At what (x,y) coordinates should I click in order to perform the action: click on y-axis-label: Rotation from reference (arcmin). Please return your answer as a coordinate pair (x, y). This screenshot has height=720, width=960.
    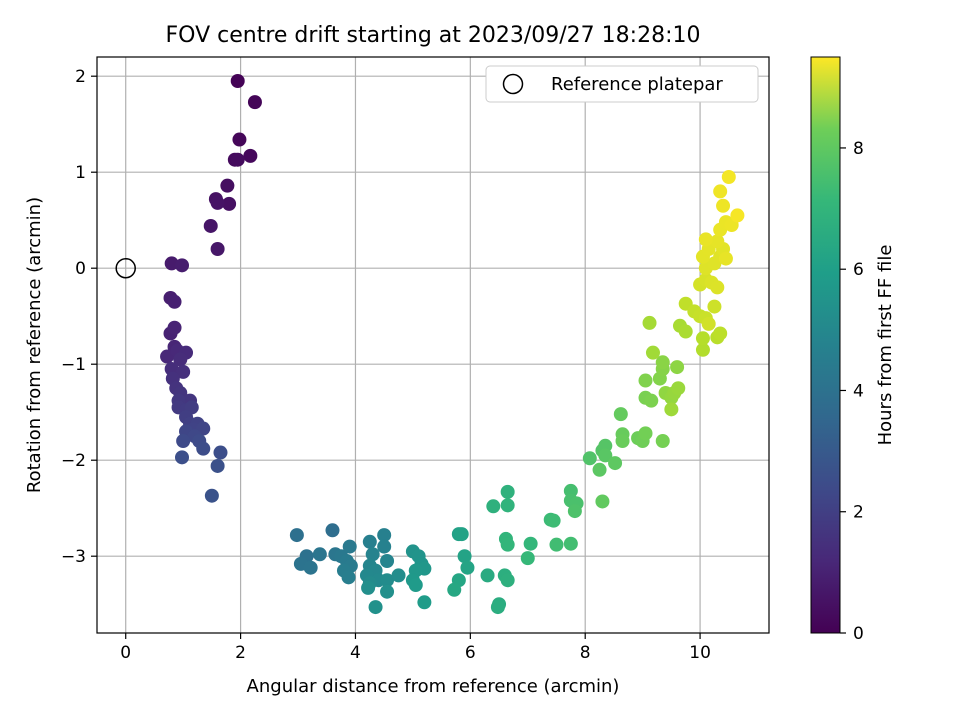
    Looking at the image, I should click on (34, 345).